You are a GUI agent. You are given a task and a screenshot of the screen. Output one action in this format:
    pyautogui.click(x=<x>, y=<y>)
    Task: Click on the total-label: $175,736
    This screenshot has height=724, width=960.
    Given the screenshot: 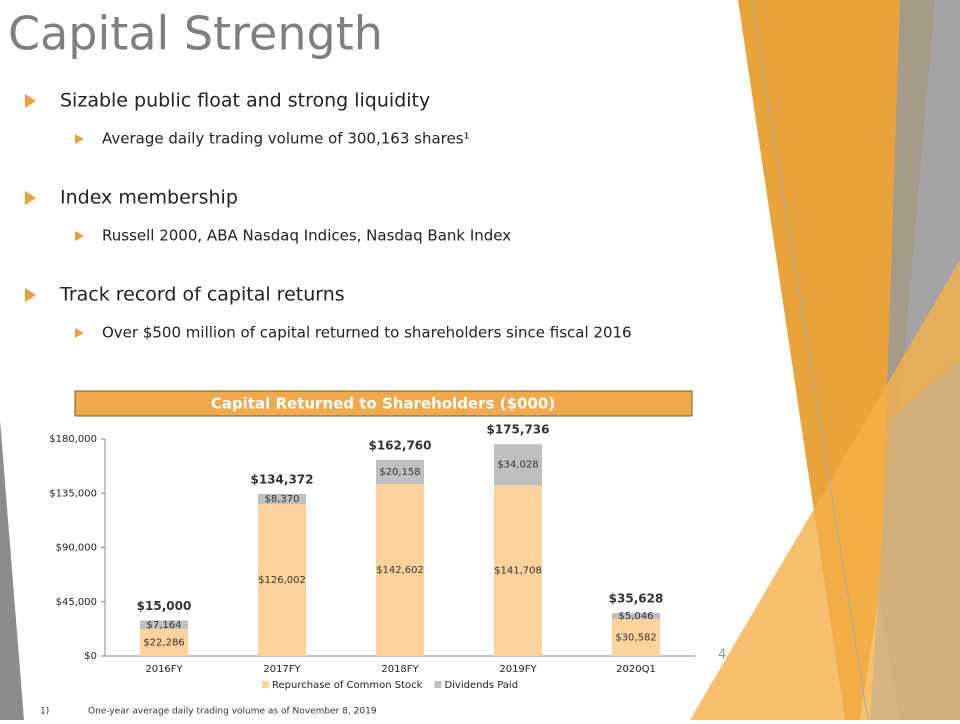 What is the action you would take?
    pyautogui.click(x=517, y=430)
    